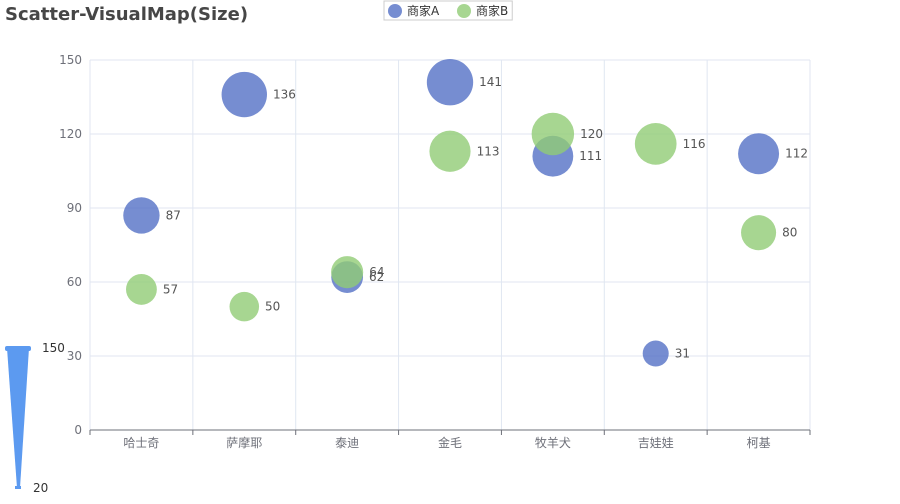 The image size is (900, 504). Describe the element at coordinates (376, 277) in the screenshot. I see `data-label: 62` at that location.